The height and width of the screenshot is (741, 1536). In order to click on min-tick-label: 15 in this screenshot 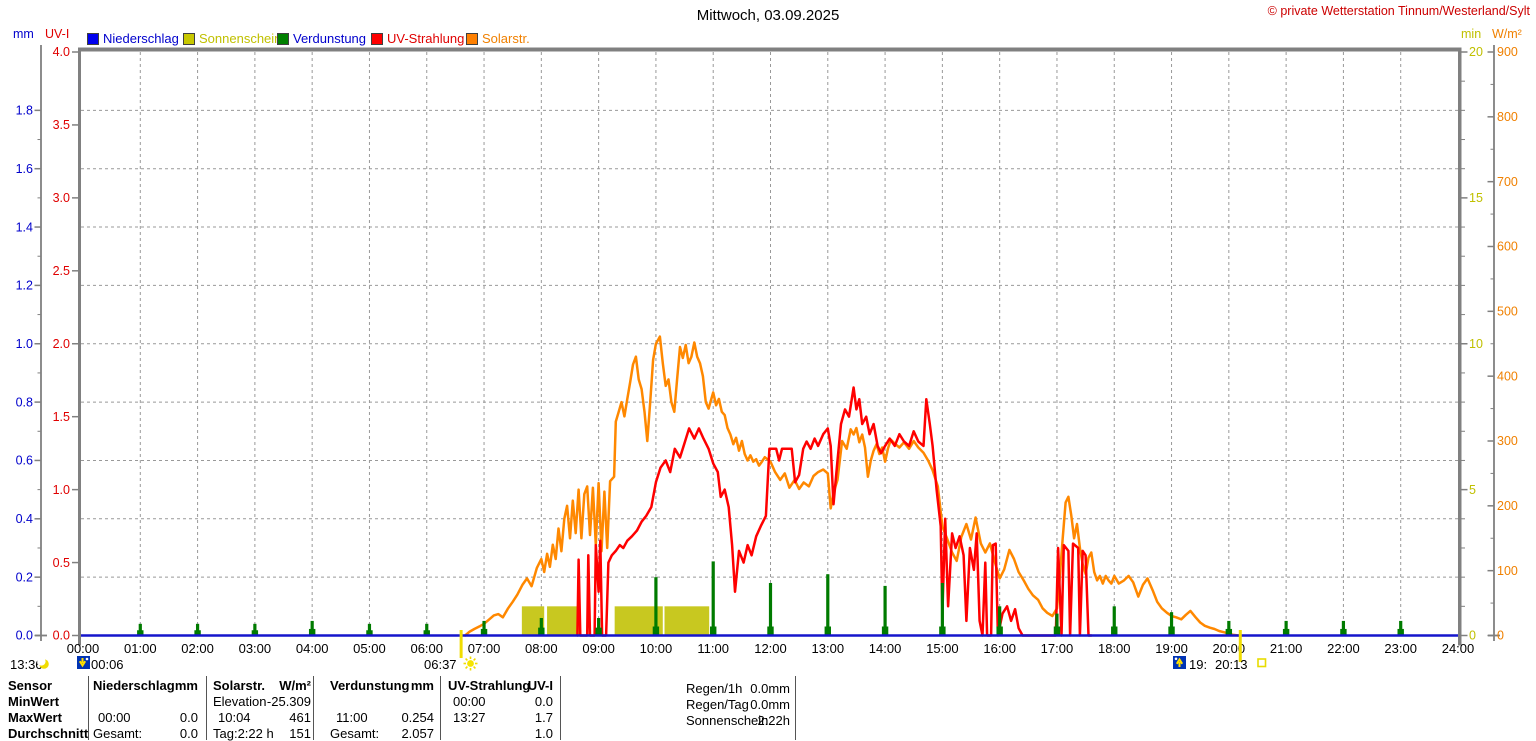, I will do `click(1476, 198)`.